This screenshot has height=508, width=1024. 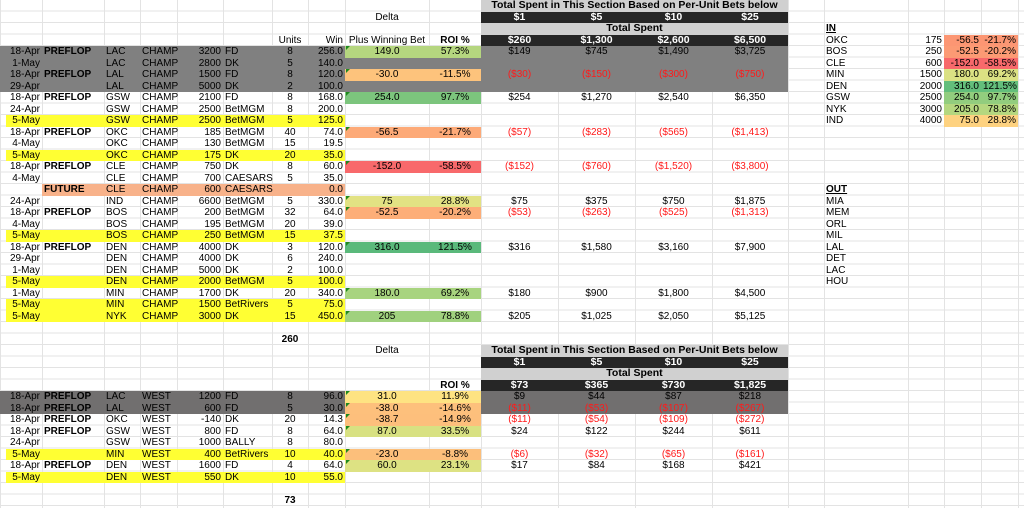 I want to click on spent-value: ($267), so click(x=750, y=408).